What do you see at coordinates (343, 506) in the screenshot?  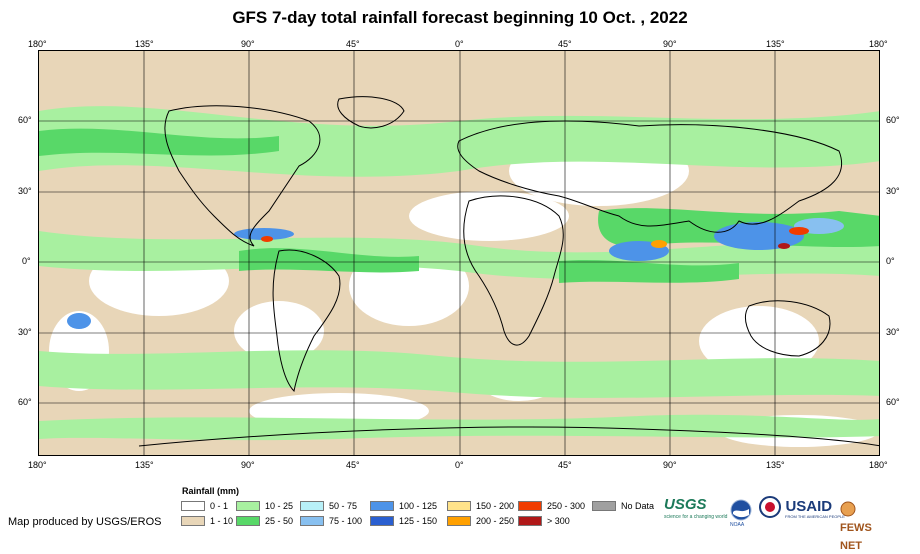 I see `legend-label: 50 - 75` at bounding box center [343, 506].